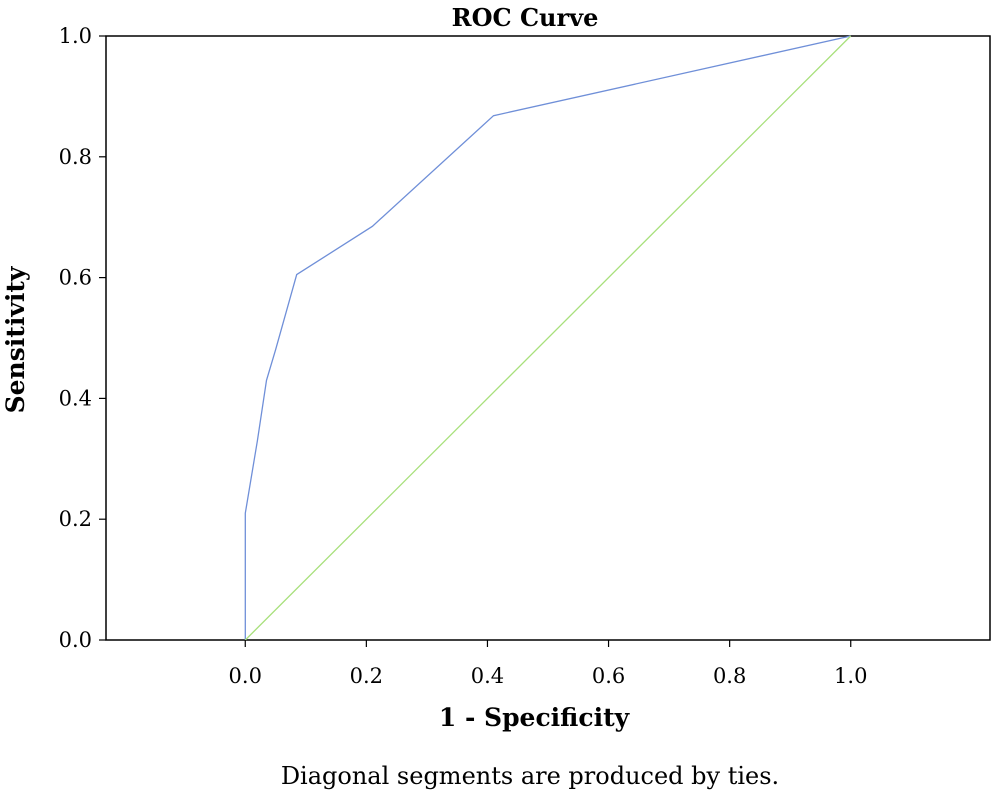 The image size is (1000, 809). Describe the element at coordinates (535, 717) in the screenshot. I see `x-axis-title: 1 - Specificity` at that location.